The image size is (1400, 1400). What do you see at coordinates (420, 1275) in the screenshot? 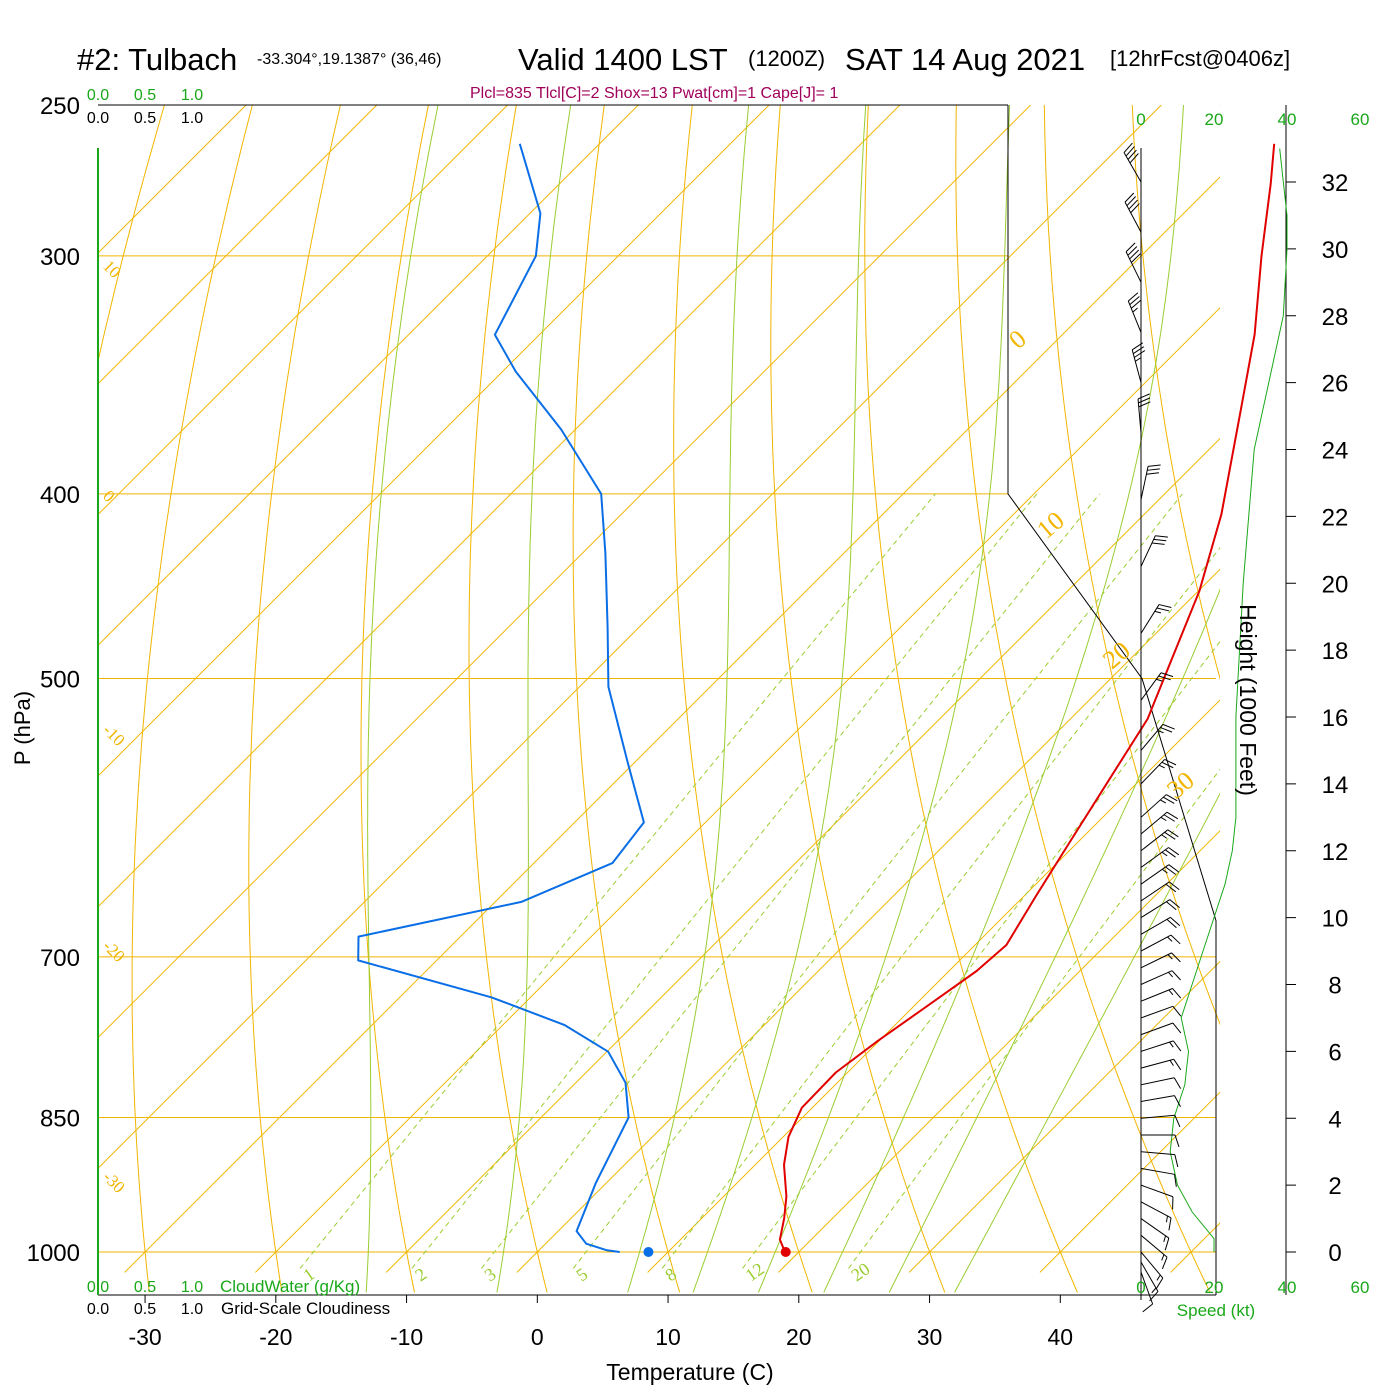
I see `mixing-ratio-label: 2` at bounding box center [420, 1275].